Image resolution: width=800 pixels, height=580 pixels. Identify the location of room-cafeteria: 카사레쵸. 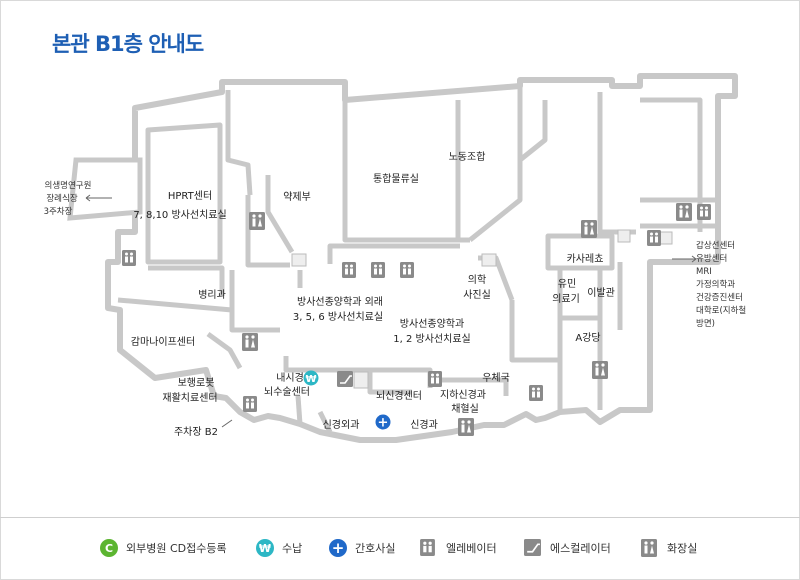
(585, 259).